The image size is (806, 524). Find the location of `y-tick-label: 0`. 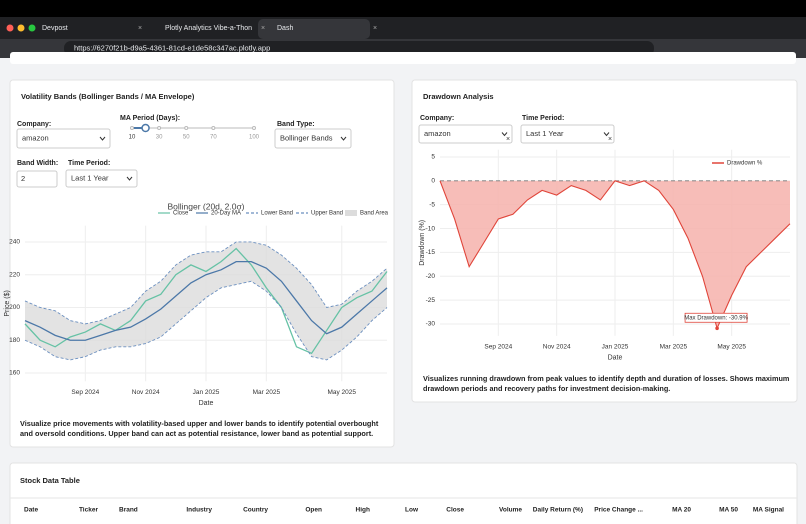

y-tick-label: 0 is located at coordinates (433, 181).